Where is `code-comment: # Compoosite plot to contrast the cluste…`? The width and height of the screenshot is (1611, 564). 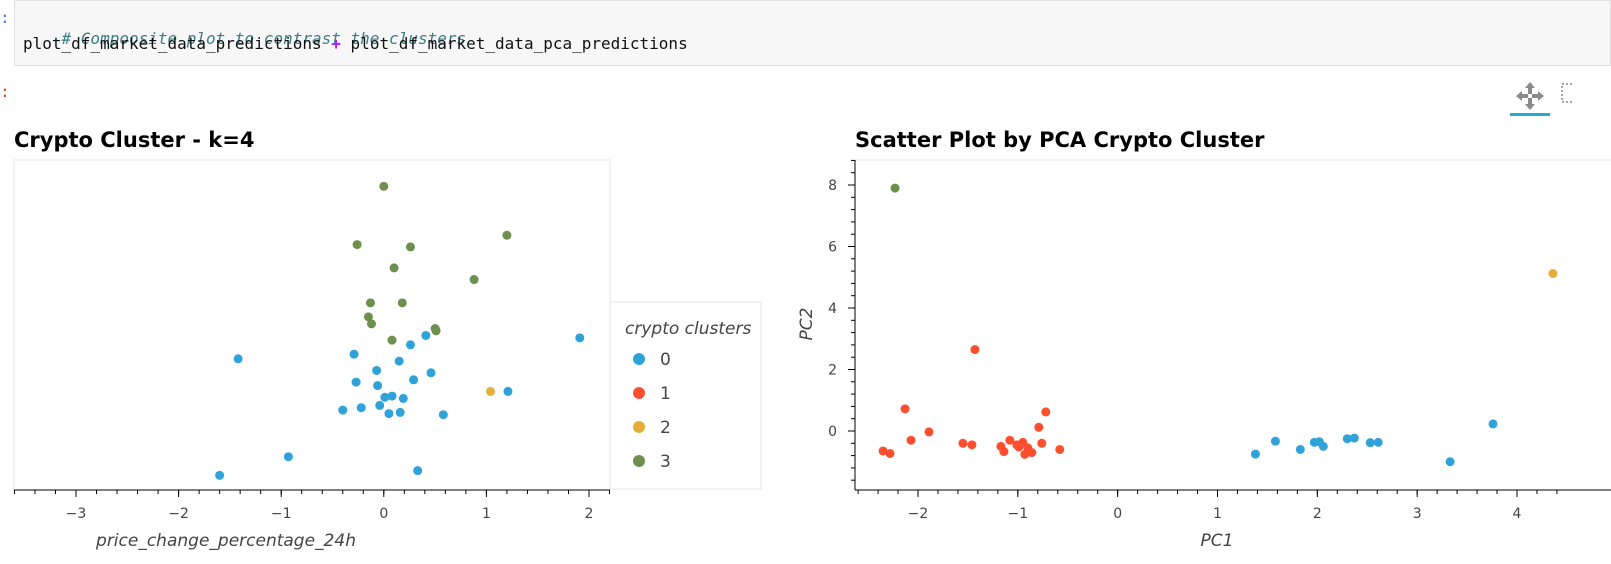 code-comment: # Compoosite plot to contrast the cluste… is located at coordinates (264, 38).